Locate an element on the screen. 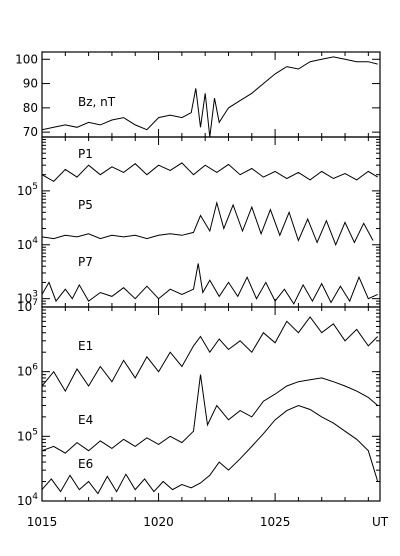 This screenshot has height=556, width=400. y-tick-label: 70 is located at coordinates (30, 132).